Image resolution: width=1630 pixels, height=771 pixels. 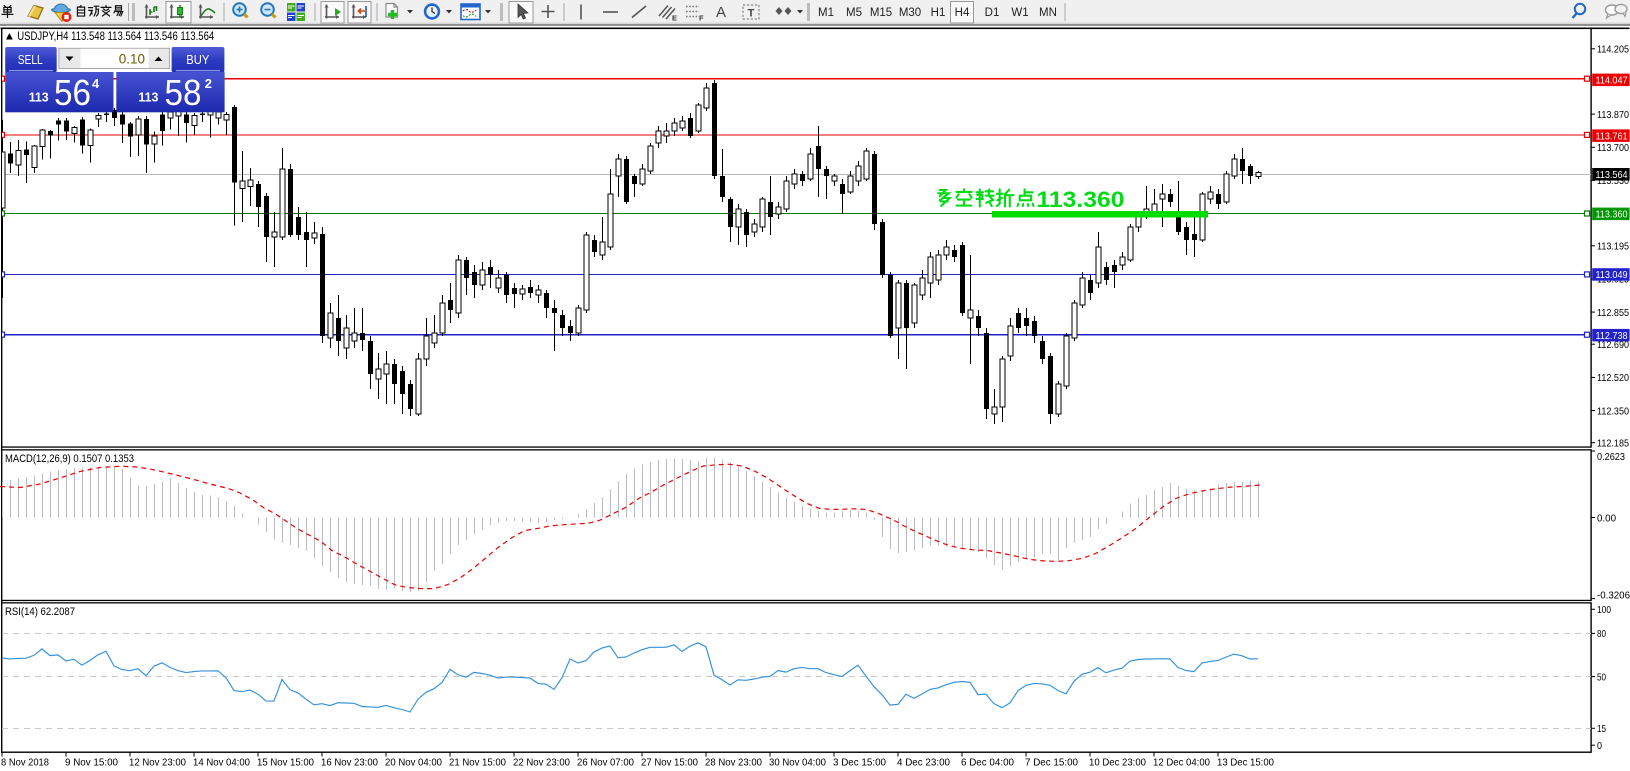 What do you see at coordinates (1611, 457) in the screenshot?
I see `svg-text: 0.2623` at bounding box center [1611, 457].